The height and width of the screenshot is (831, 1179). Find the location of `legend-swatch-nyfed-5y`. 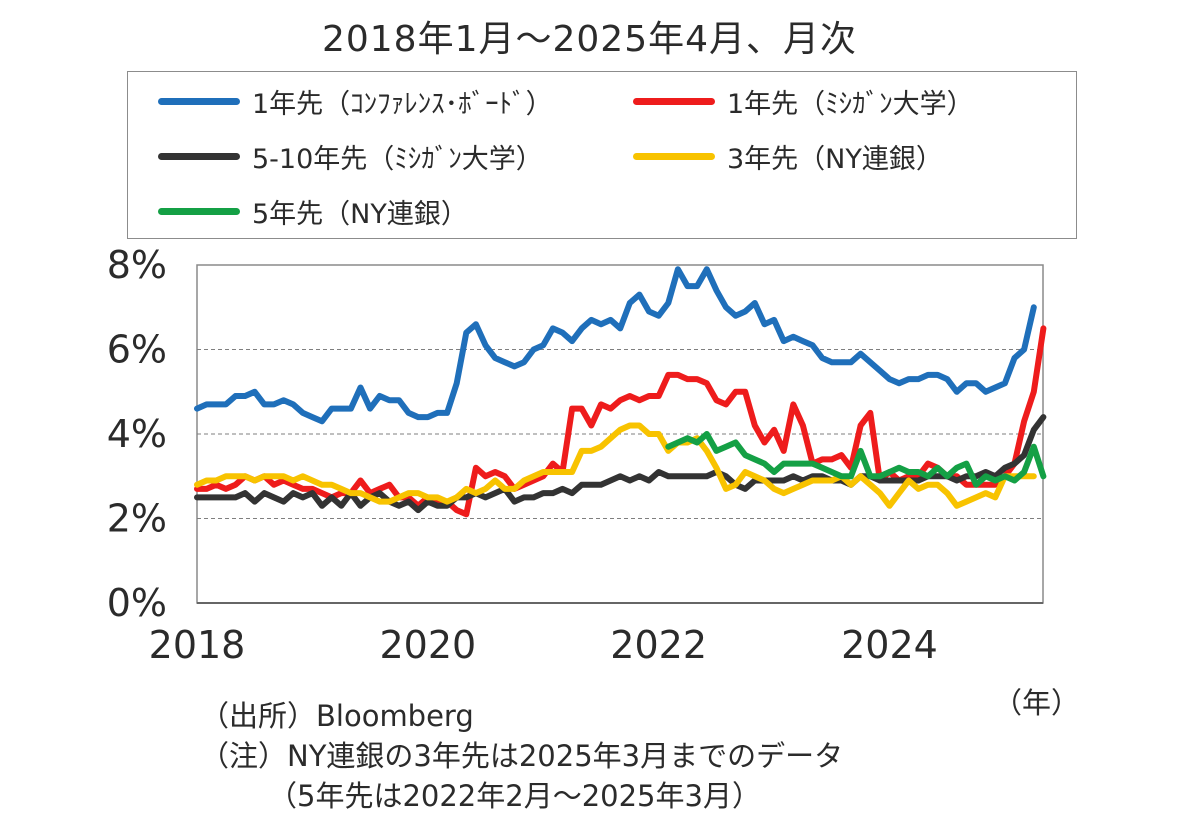

legend-swatch-nyfed-5y is located at coordinates (199, 211).